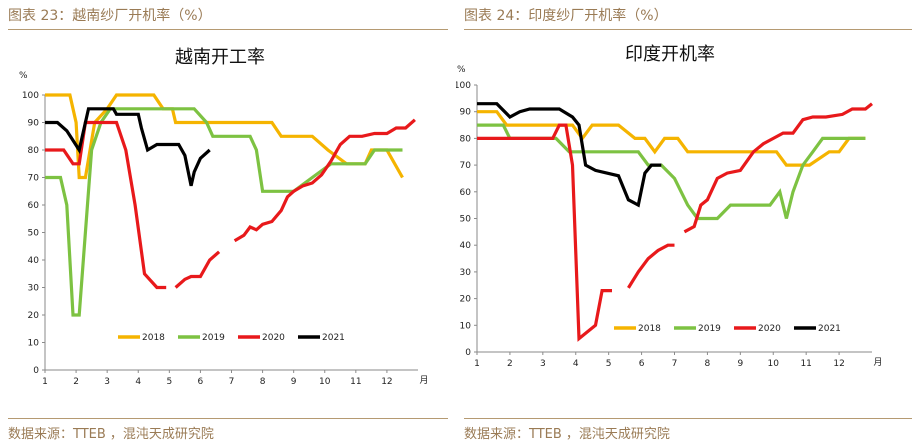  Describe the element at coordinates (110, 16) in the screenshot. I see `figure-caption: 图表 23：越南纱厂开机率（%）` at that location.